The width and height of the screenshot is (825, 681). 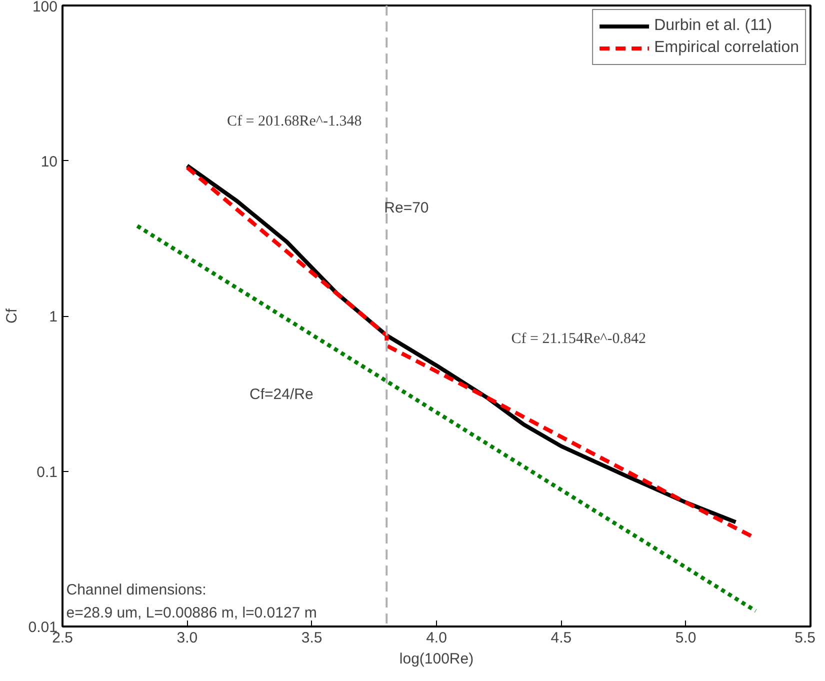 What do you see at coordinates (11, 316) in the screenshot?
I see `y-axis-title: Cf` at bounding box center [11, 316].